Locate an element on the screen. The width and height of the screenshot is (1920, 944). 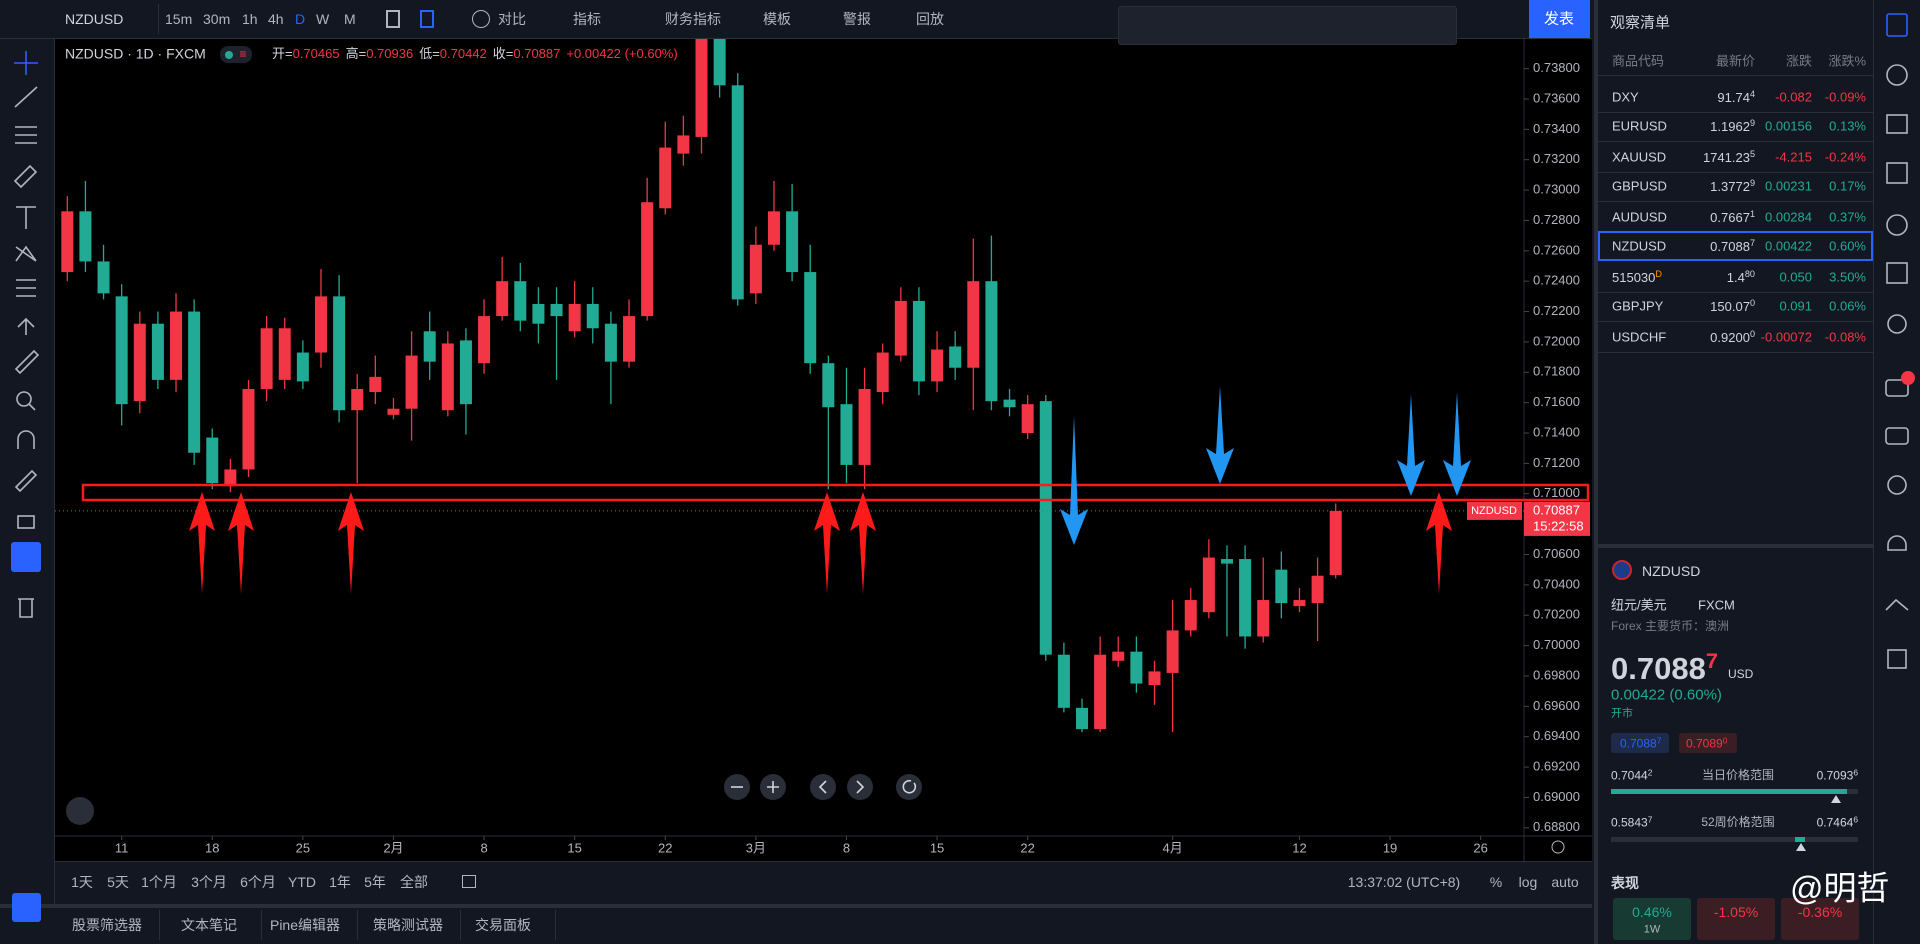
replay-button: 回放 is located at coordinates (930, 19).